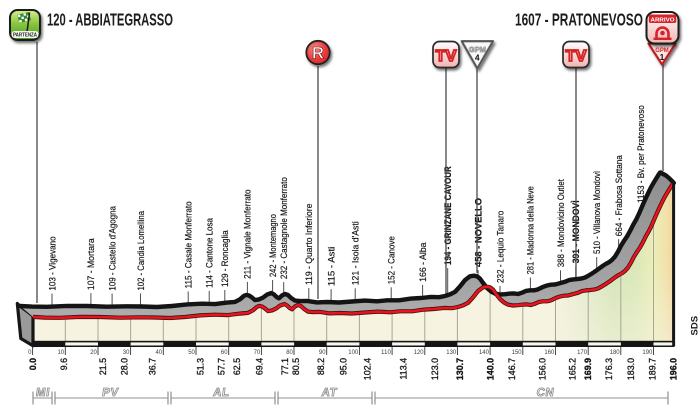  What do you see at coordinates (257, 352) in the screenshot?
I see `svg-text: 70` at bounding box center [257, 352].